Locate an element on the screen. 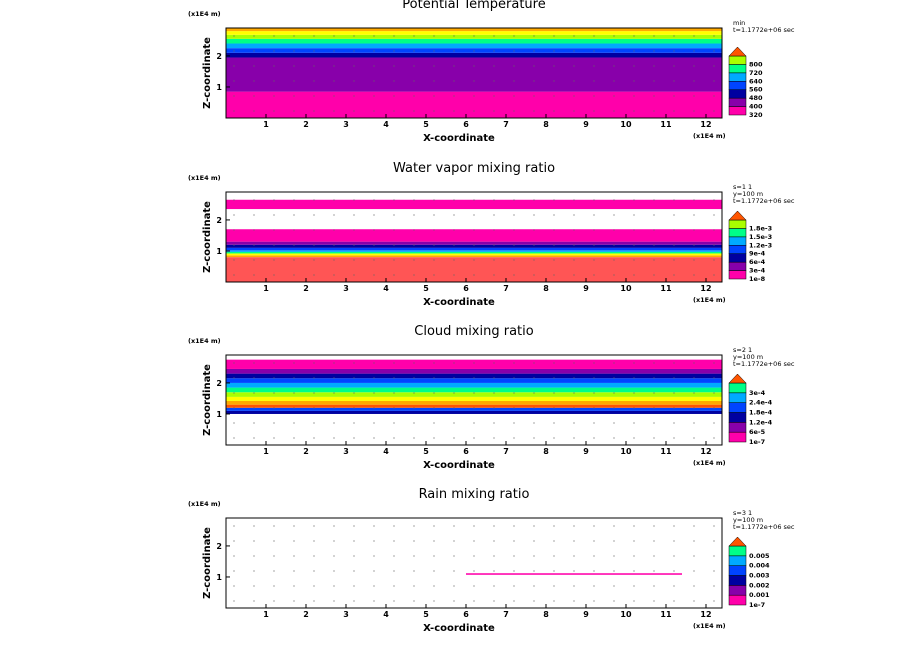 The width and height of the screenshot is (904, 654). colorbar-label: 6e-5 is located at coordinates (757, 432).